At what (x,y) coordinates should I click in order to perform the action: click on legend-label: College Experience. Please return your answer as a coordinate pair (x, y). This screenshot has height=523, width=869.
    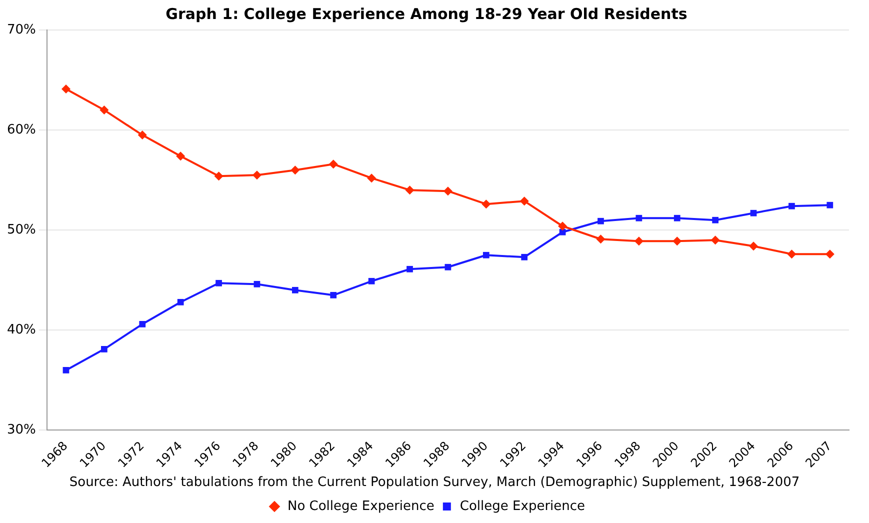
    Looking at the image, I should click on (523, 506).